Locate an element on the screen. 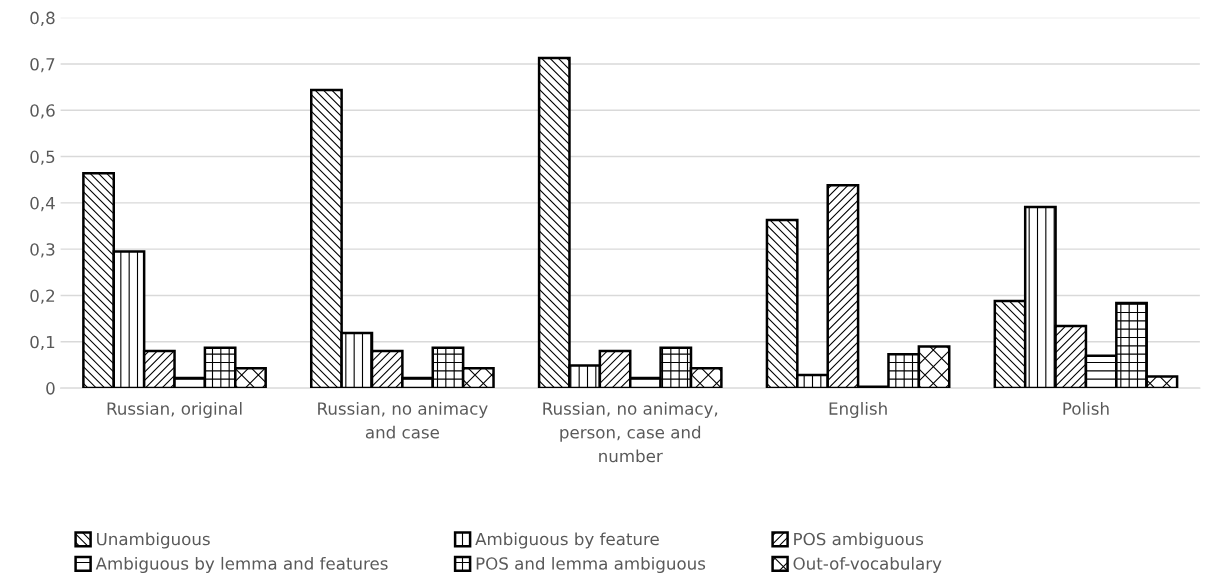  legend-label: Unambiguous is located at coordinates (153, 540).